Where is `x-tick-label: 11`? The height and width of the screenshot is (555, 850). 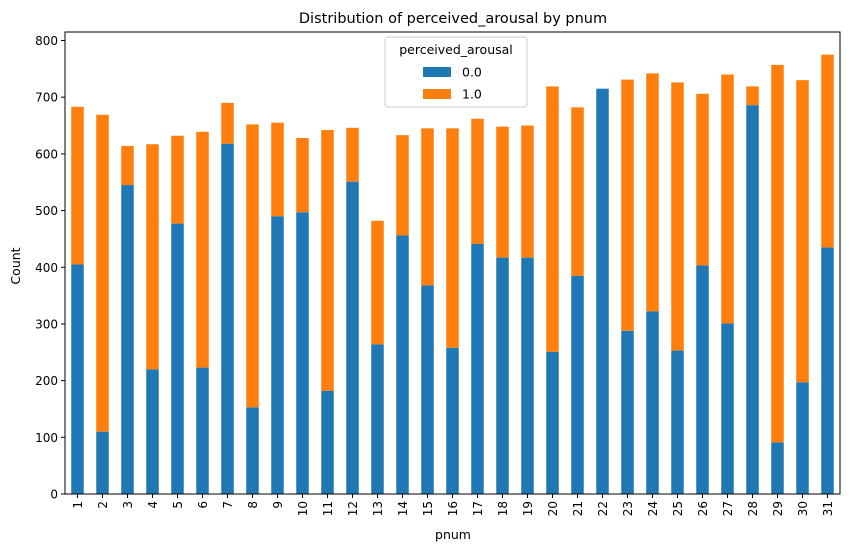
x-tick-label: 11 is located at coordinates (328, 508).